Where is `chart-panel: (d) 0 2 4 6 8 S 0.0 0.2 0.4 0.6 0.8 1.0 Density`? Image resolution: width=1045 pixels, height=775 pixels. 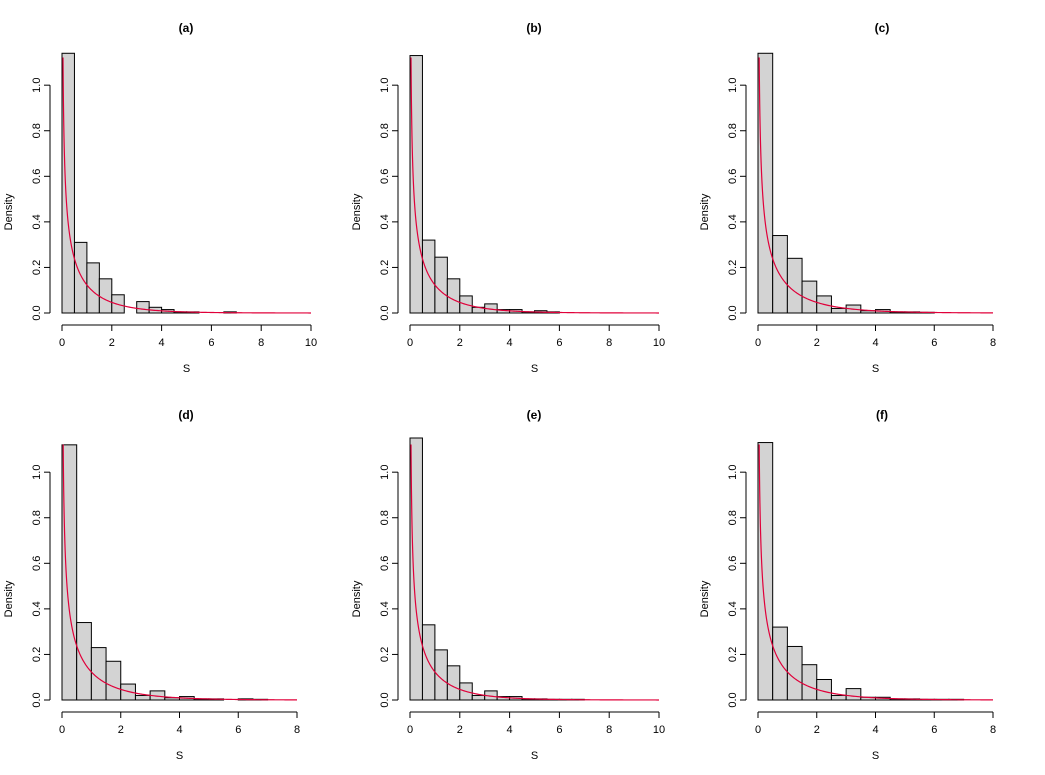 chart-panel: (d) 0 2 4 6 8 S 0.0 0.2 0.4 0.6 0.8 1.0 Density is located at coordinates (151, 585).